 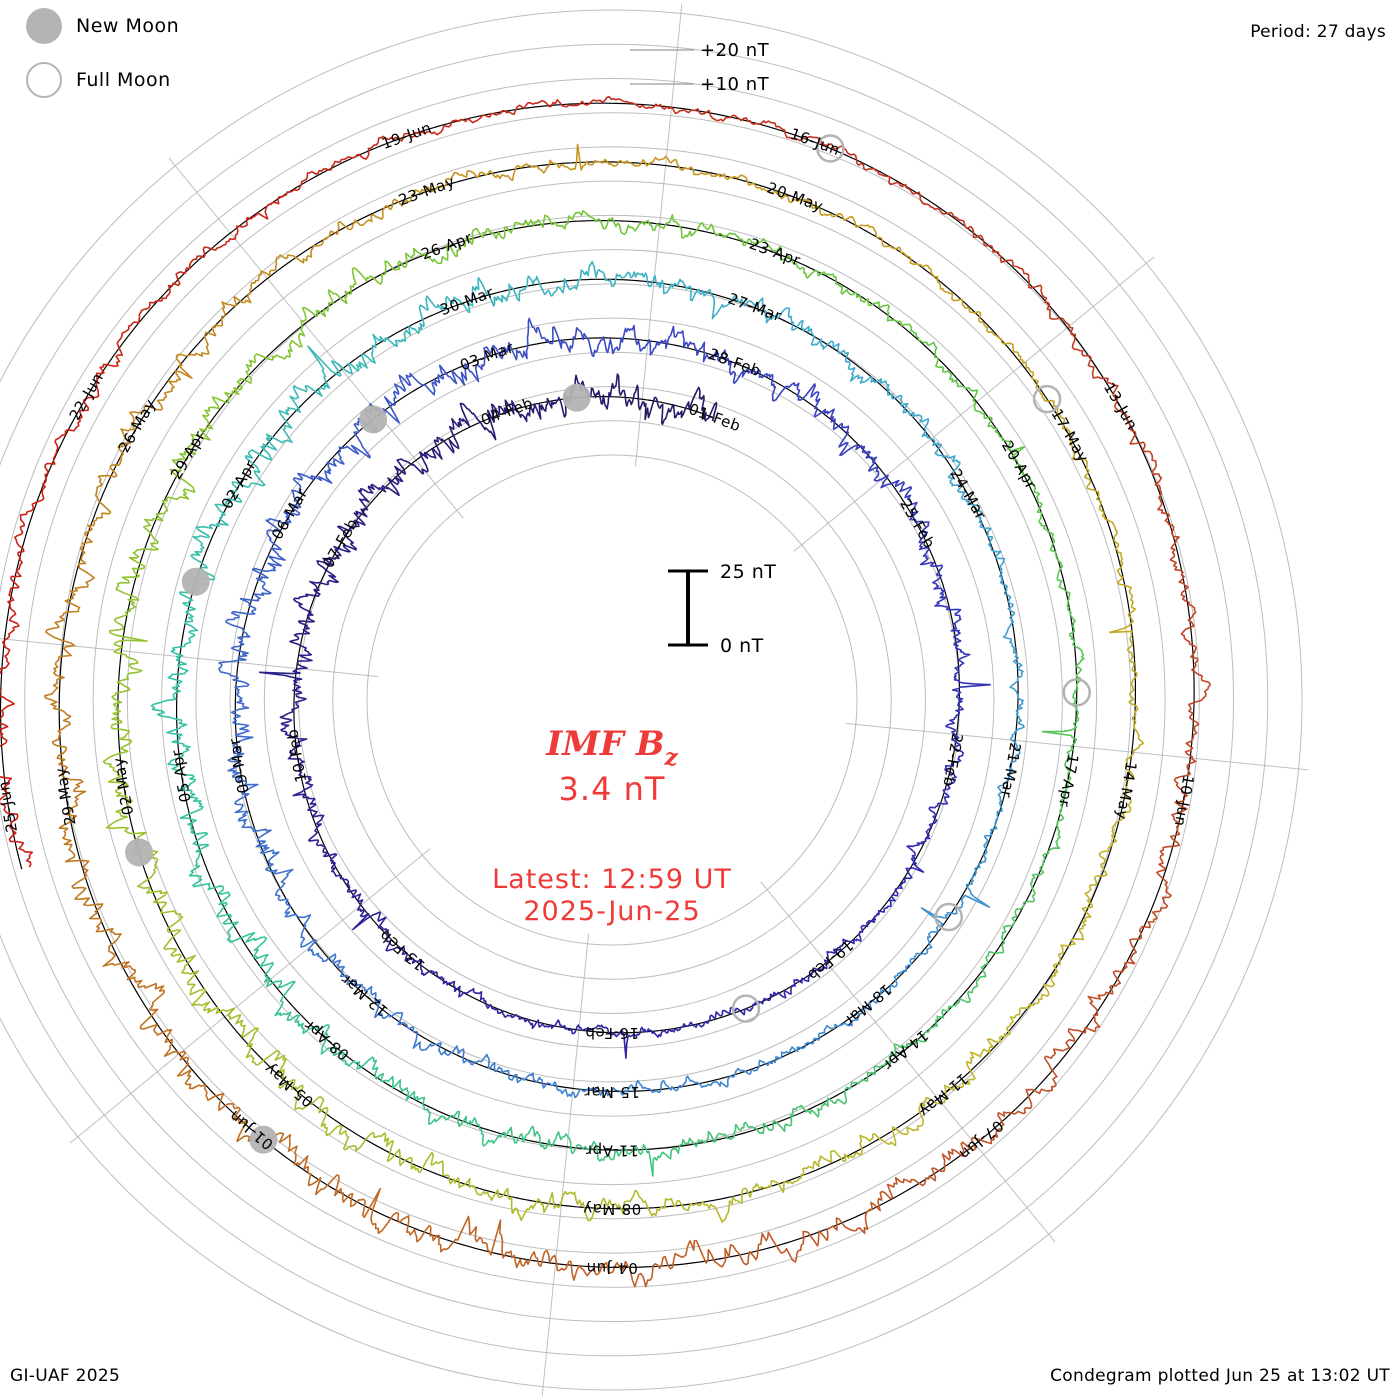 I want to click on date-label: 30-Mar, so click(x=467, y=301).